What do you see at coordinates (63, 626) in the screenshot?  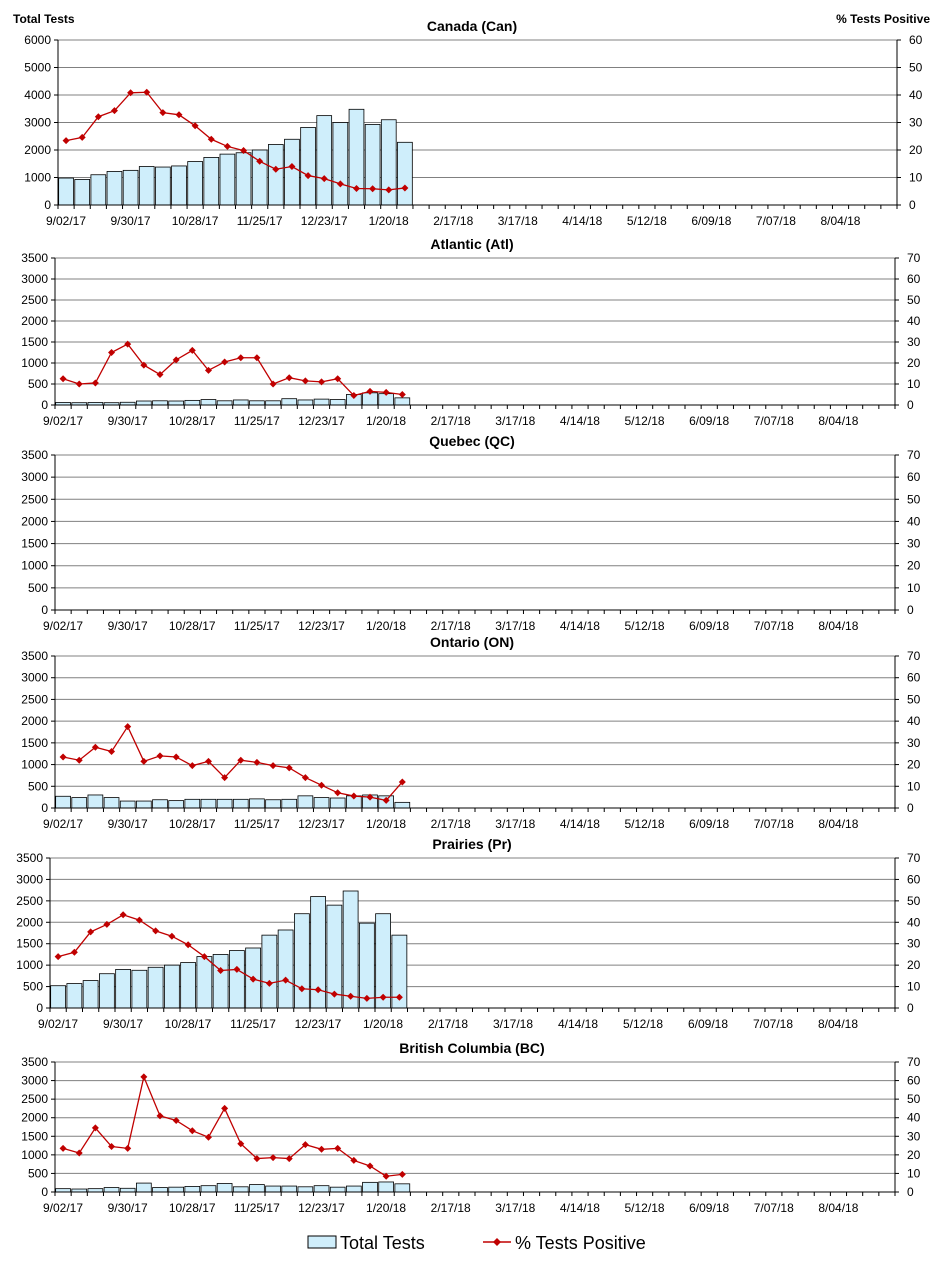 I see `x-tick-label: 9/02/17` at bounding box center [63, 626].